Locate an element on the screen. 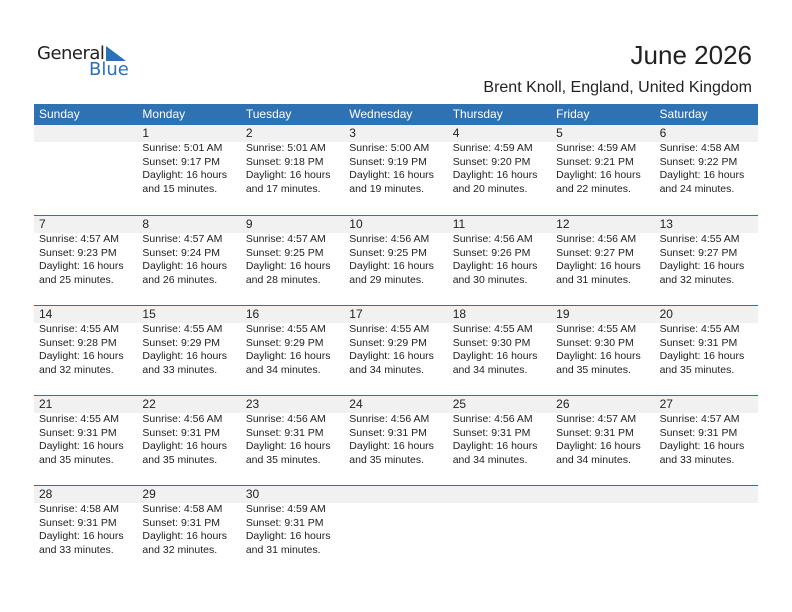 This screenshot has height=612, width=792. day-number: 5 is located at coordinates (559, 133).